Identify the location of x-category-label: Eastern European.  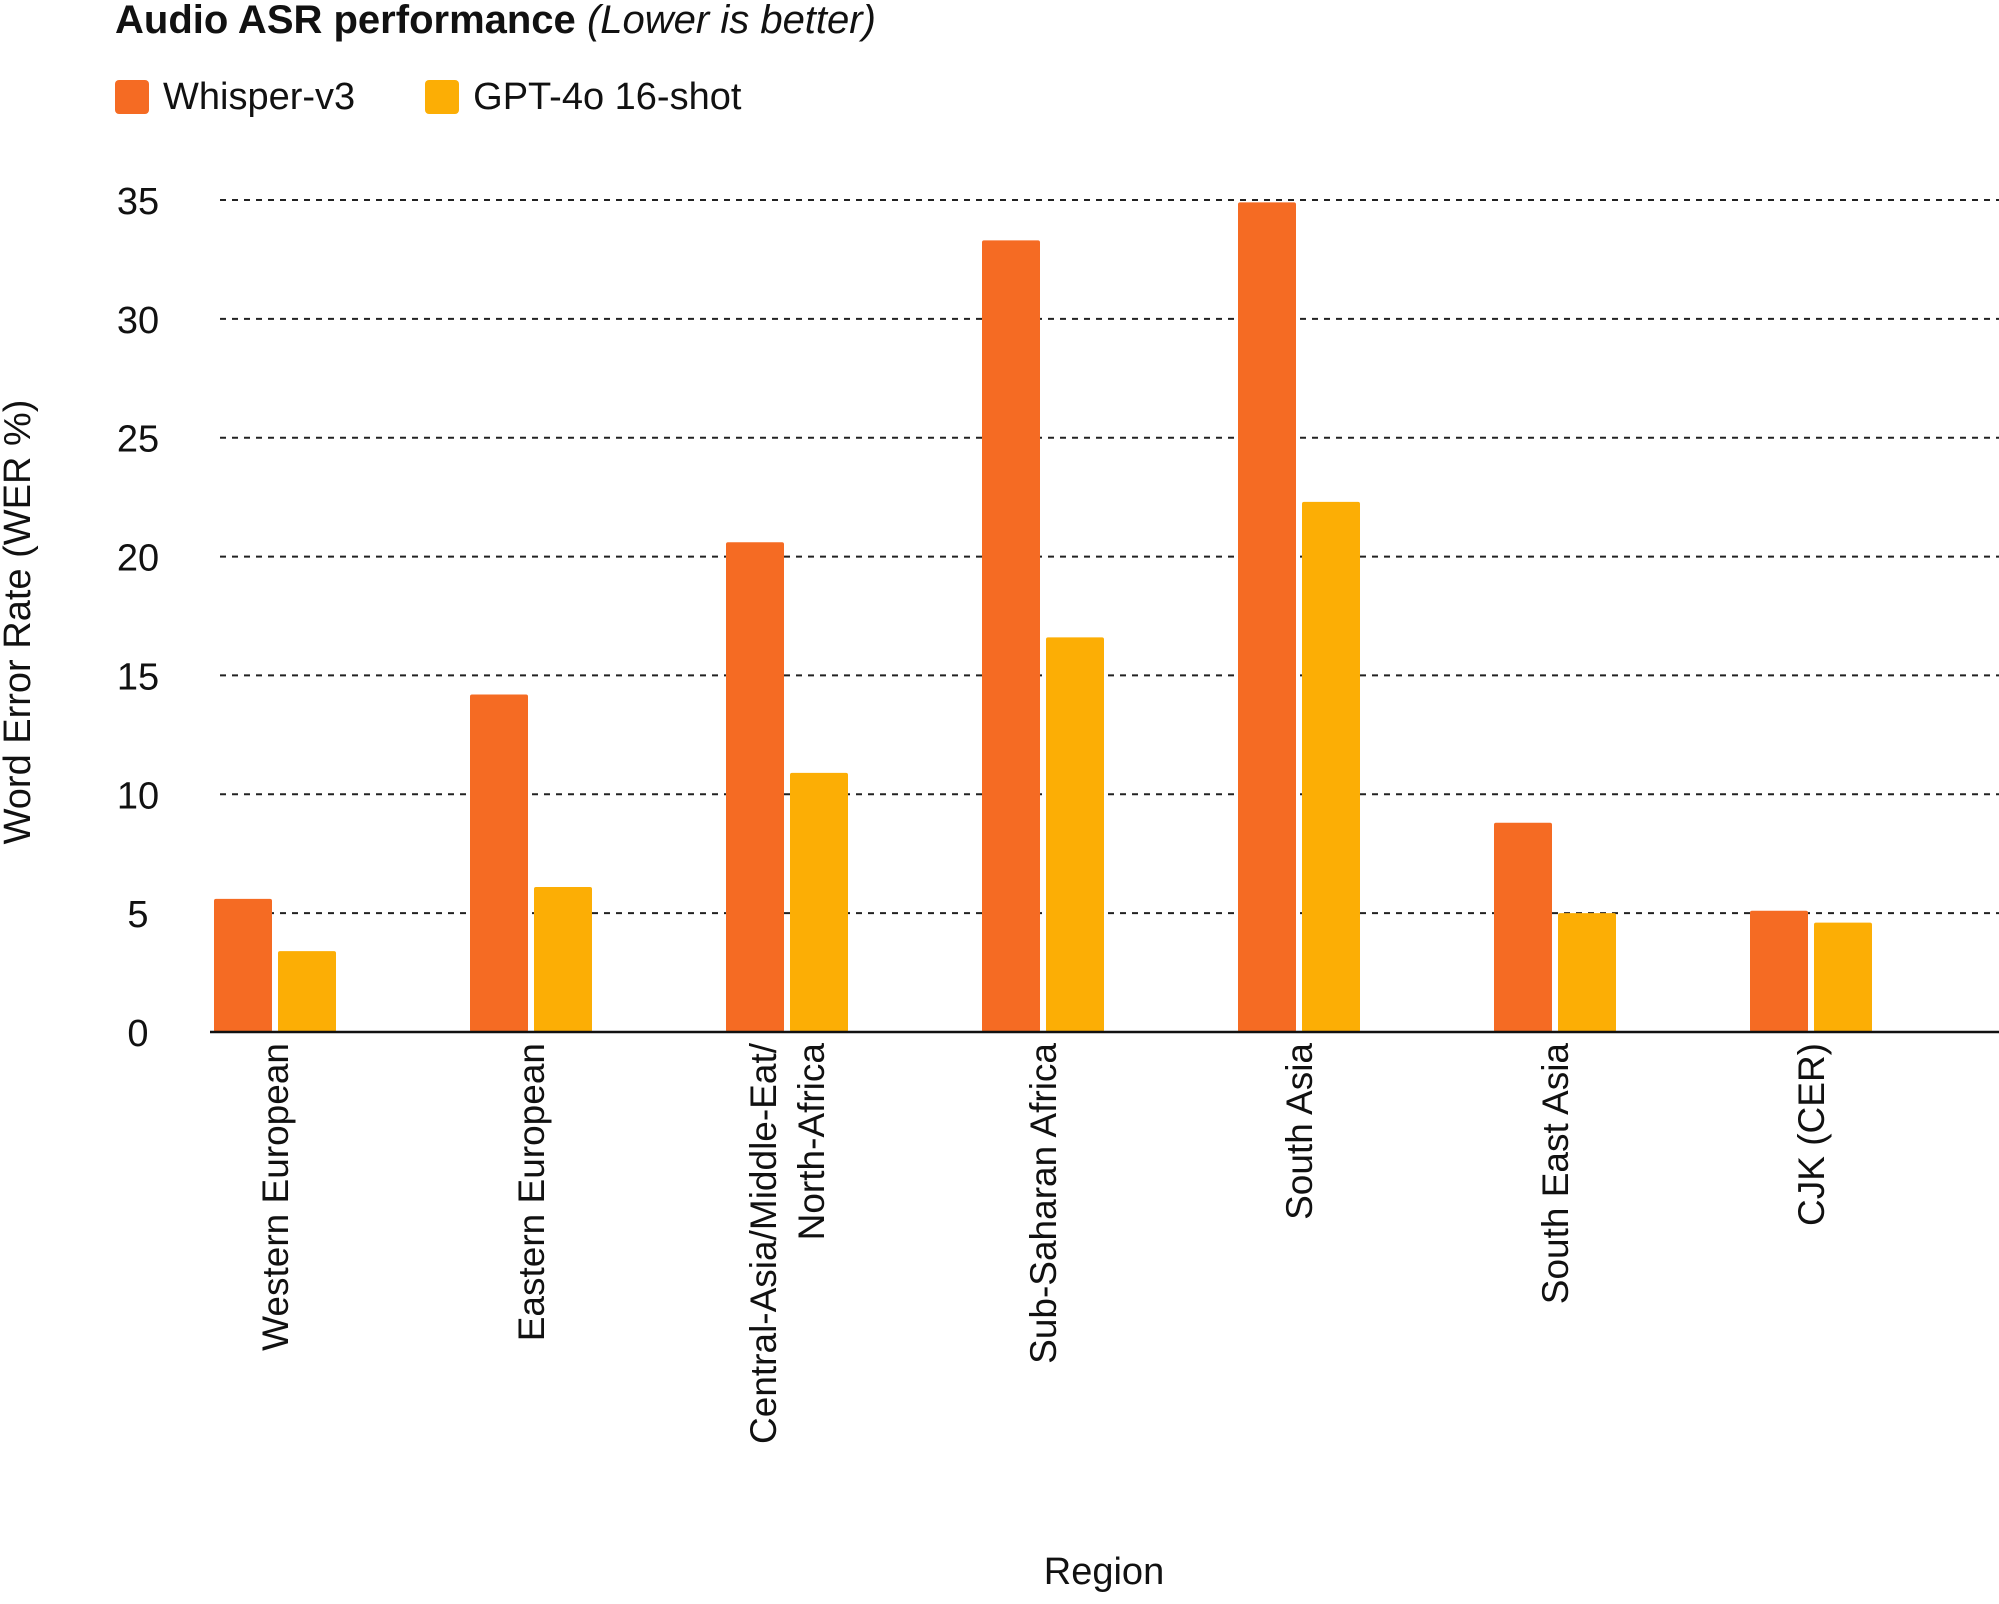
(531, 1192).